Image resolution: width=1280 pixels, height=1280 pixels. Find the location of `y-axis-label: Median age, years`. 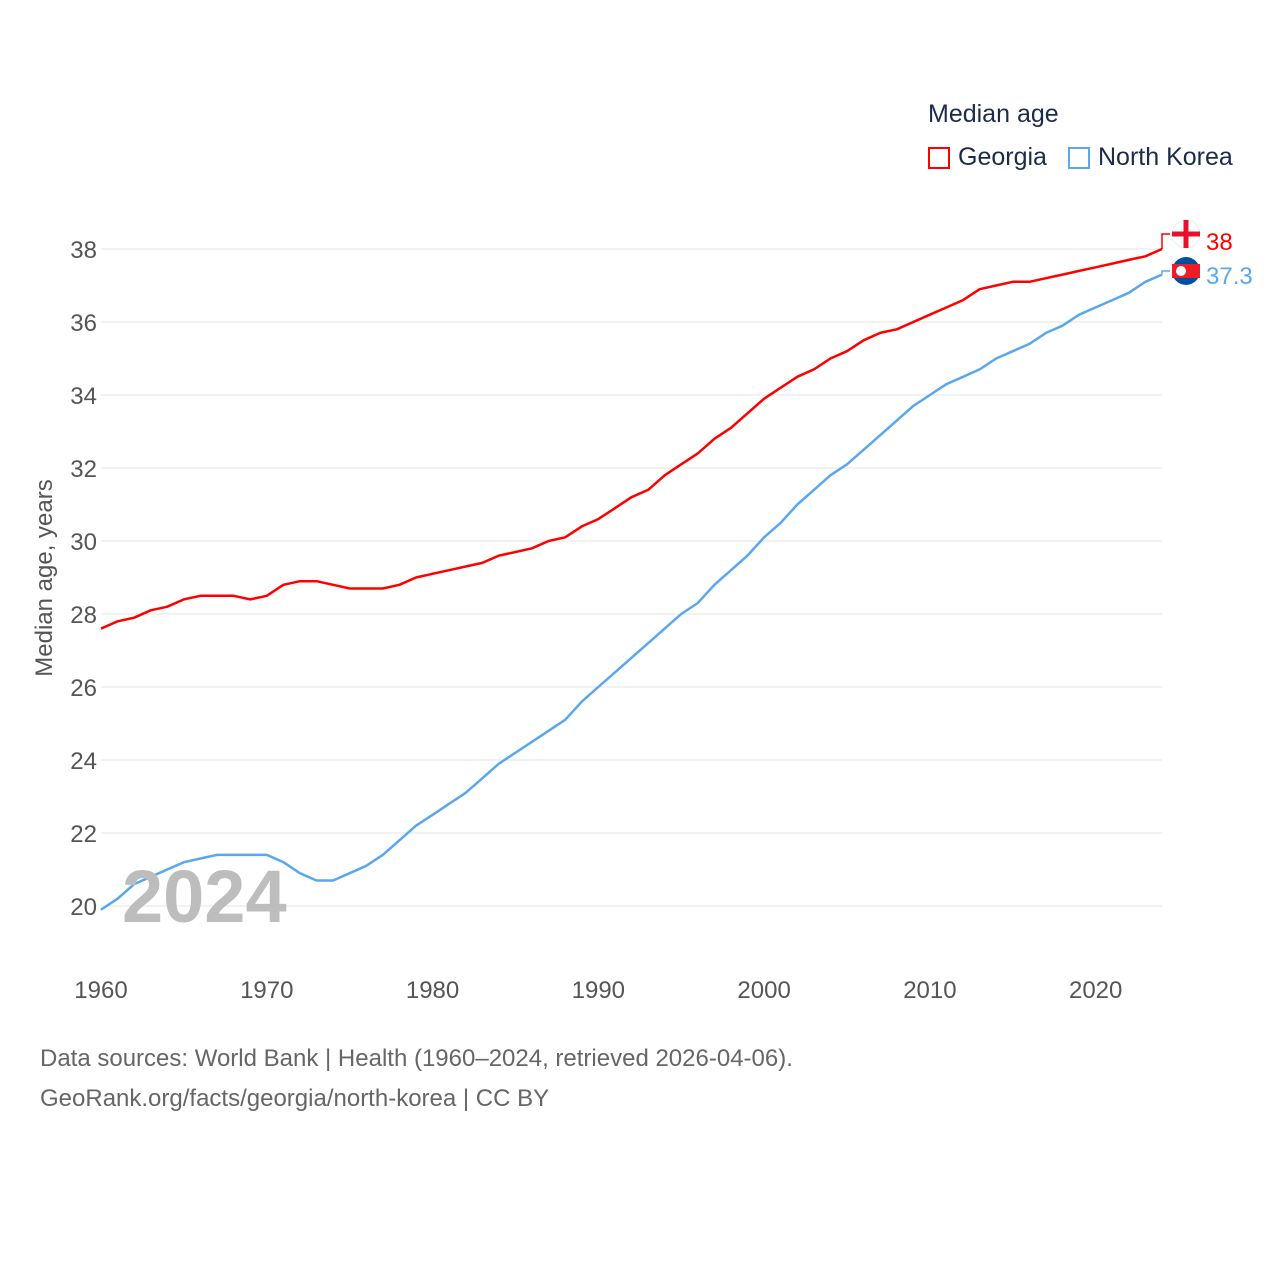

y-axis-label: Median age, years is located at coordinates (44, 577).